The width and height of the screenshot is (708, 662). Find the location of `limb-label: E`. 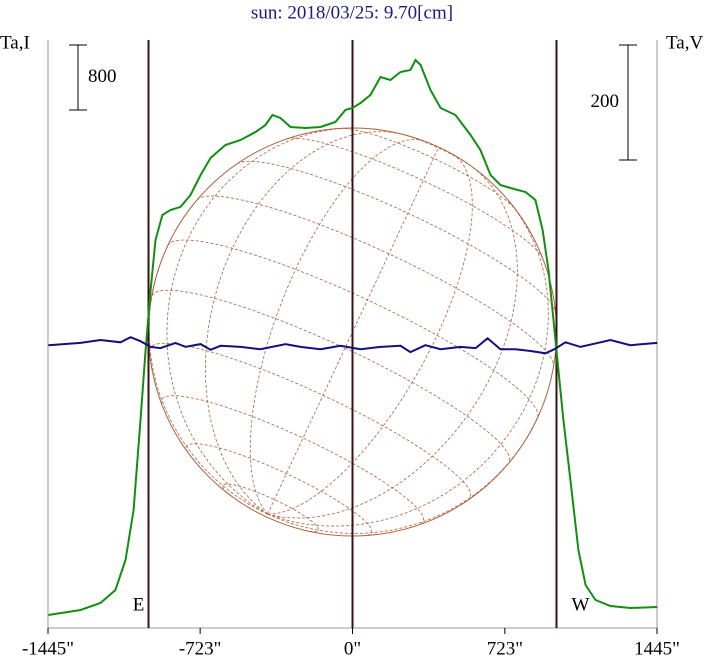

limb-label: E is located at coordinates (139, 604).